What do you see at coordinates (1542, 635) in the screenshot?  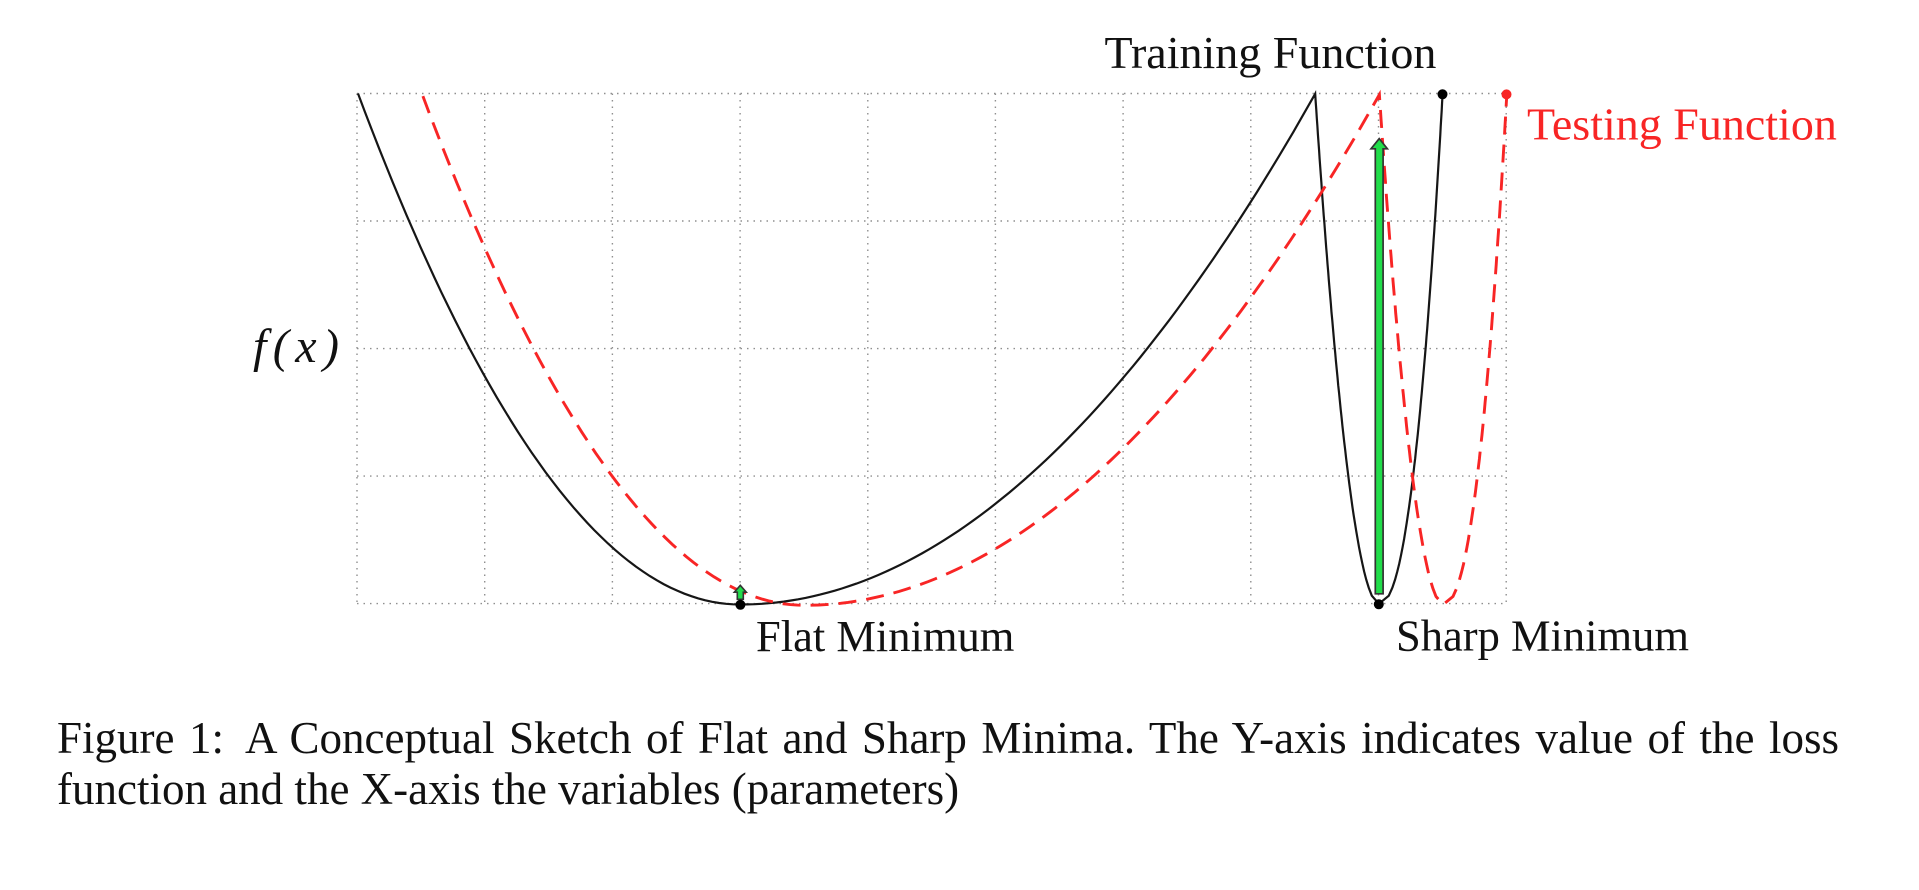 I see `svg-text: Sharp Minimum` at bounding box center [1542, 635].